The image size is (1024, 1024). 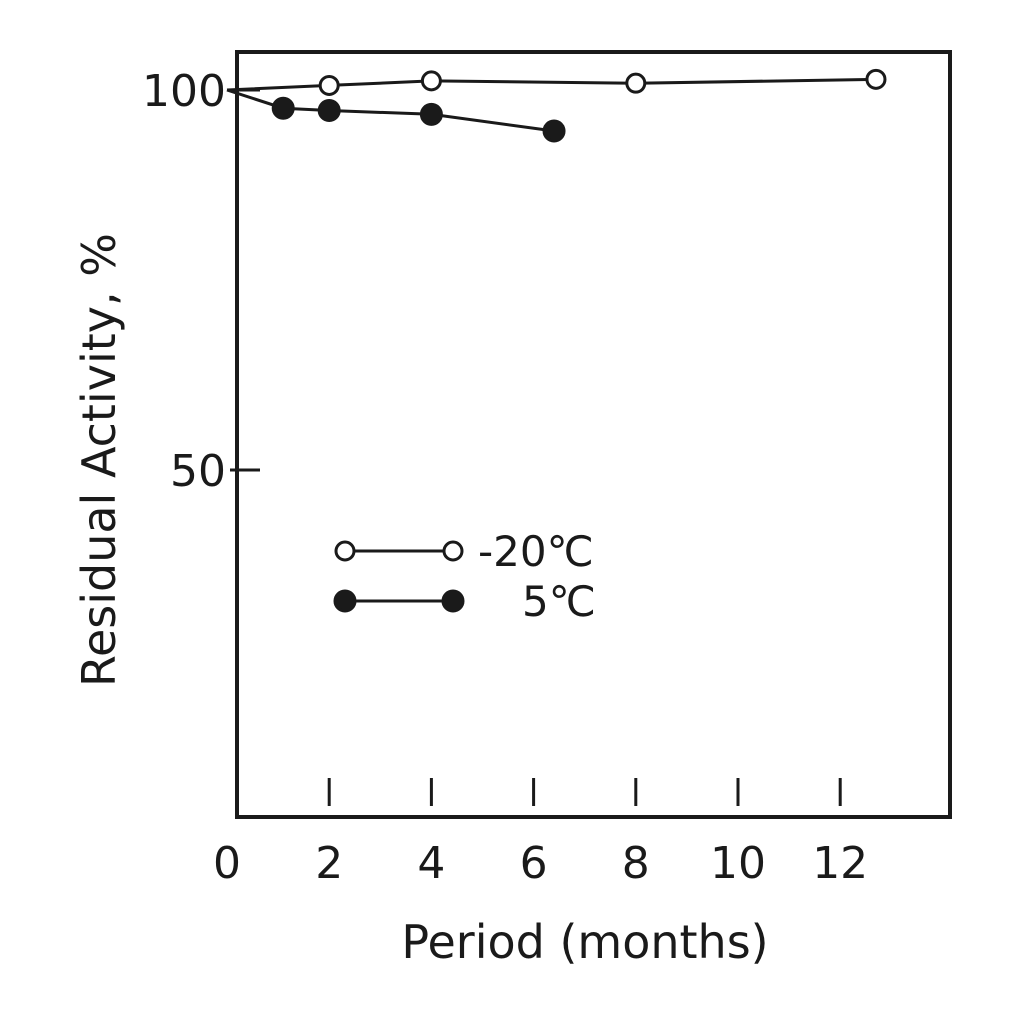 What do you see at coordinates (198, 471) in the screenshot?
I see `y-tick-label-50: 50` at bounding box center [198, 471].